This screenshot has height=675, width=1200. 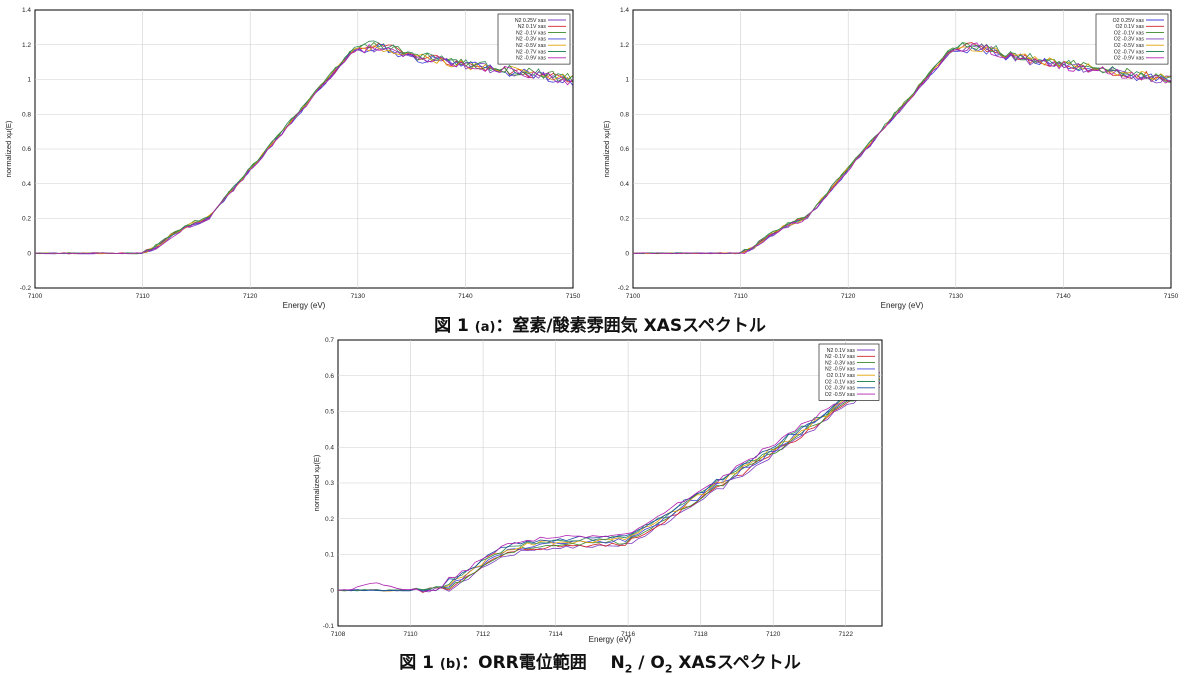 I want to click on a-right-ytick-label: 1, so click(x=627, y=80).